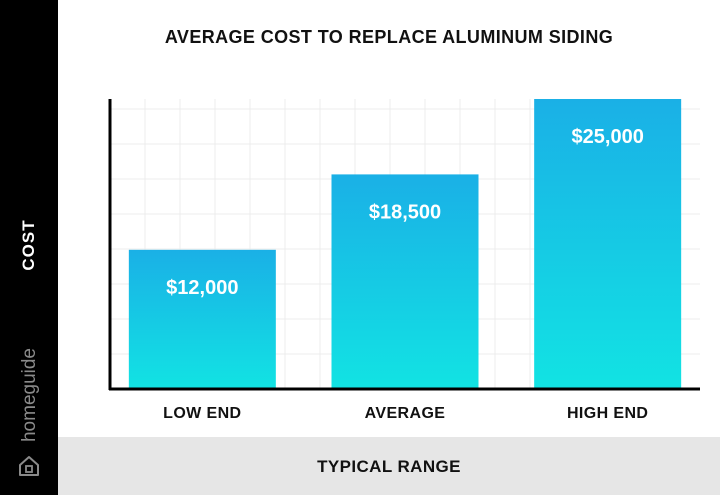 The width and height of the screenshot is (720, 495). Describe the element at coordinates (607, 413) in the screenshot. I see `category-label: HIGH END` at that location.